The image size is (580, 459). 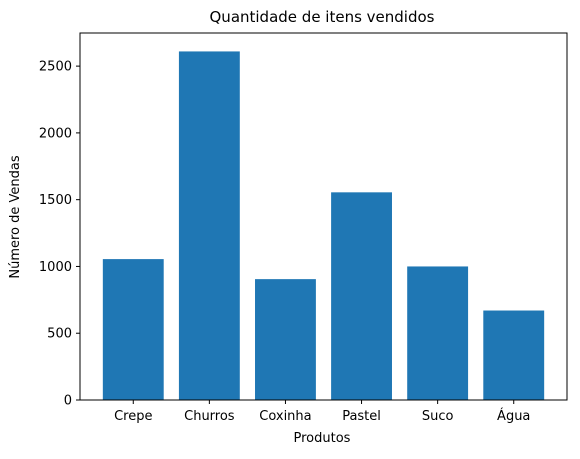 What do you see at coordinates (68, 401) in the screenshot?
I see `y-tick-label: 0` at bounding box center [68, 401].